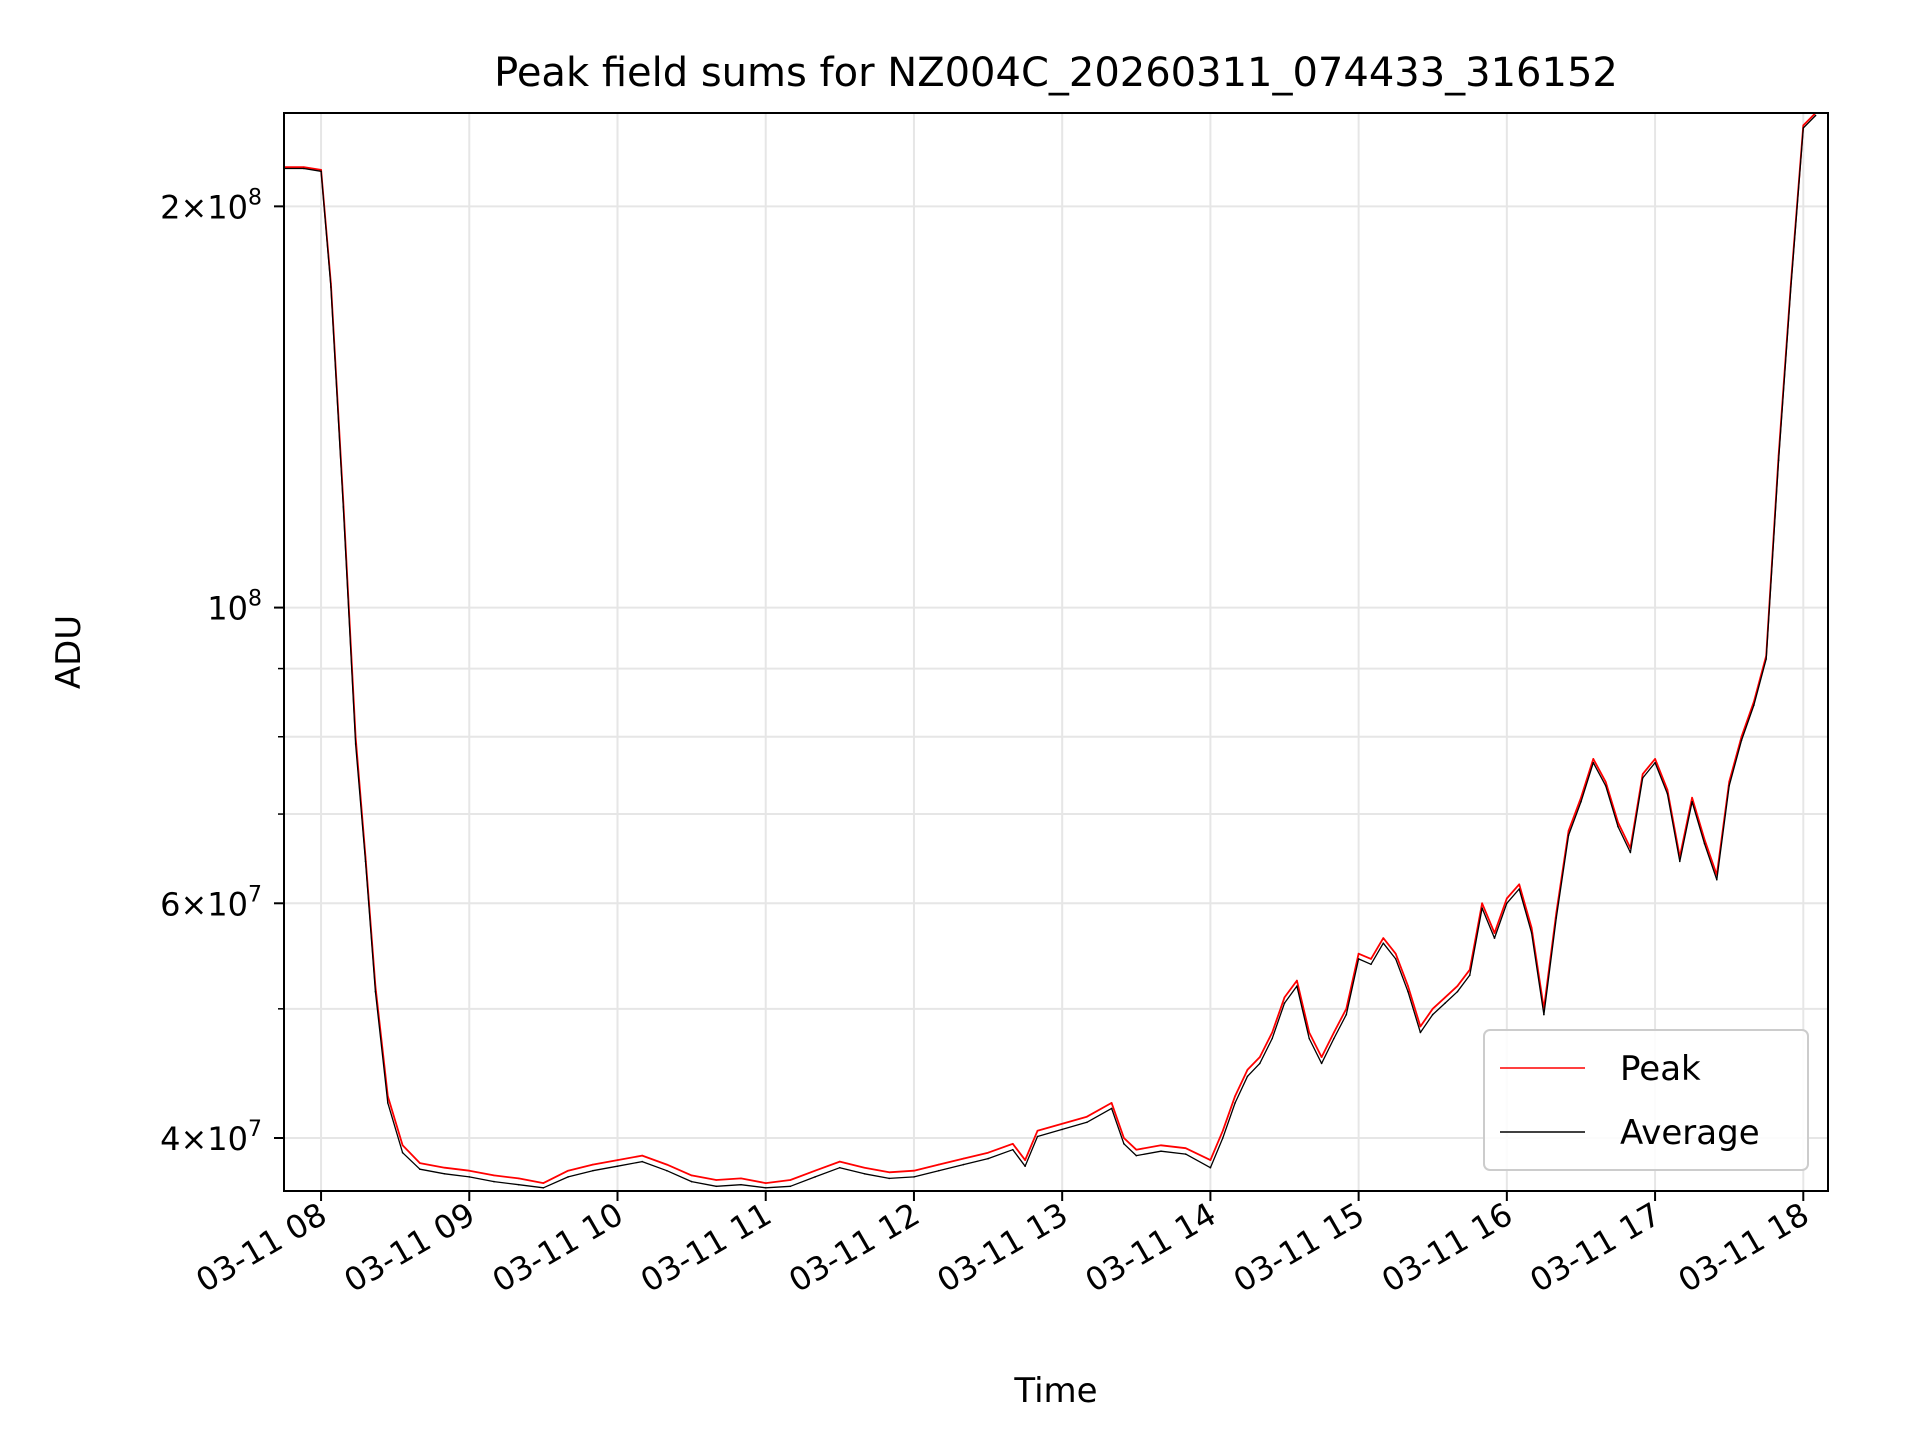 The width and height of the screenshot is (1920, 1440). Describe the element at coordinates (211, 205) in the screenshot. I see `y-tick-label: 2×108` at that location.